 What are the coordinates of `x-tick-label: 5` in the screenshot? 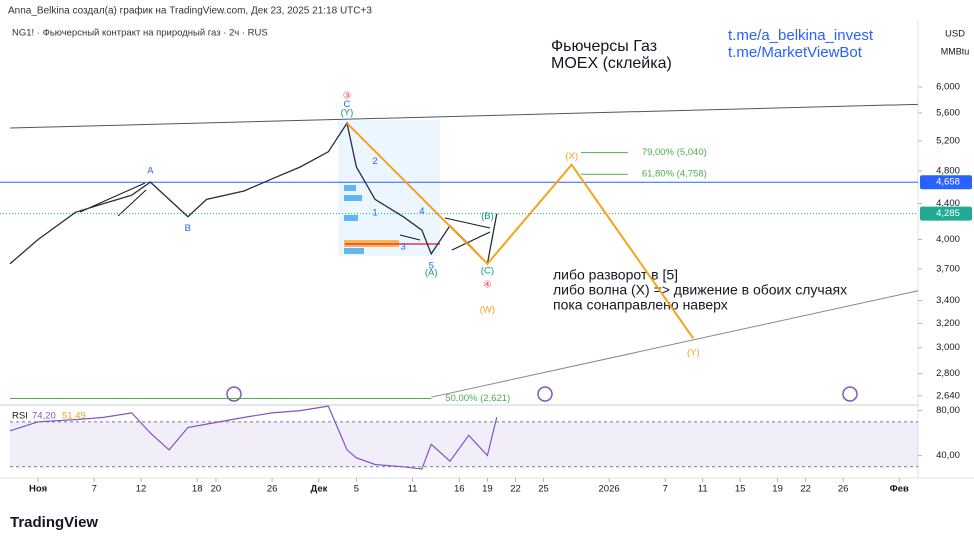 It's located at (356, 489).